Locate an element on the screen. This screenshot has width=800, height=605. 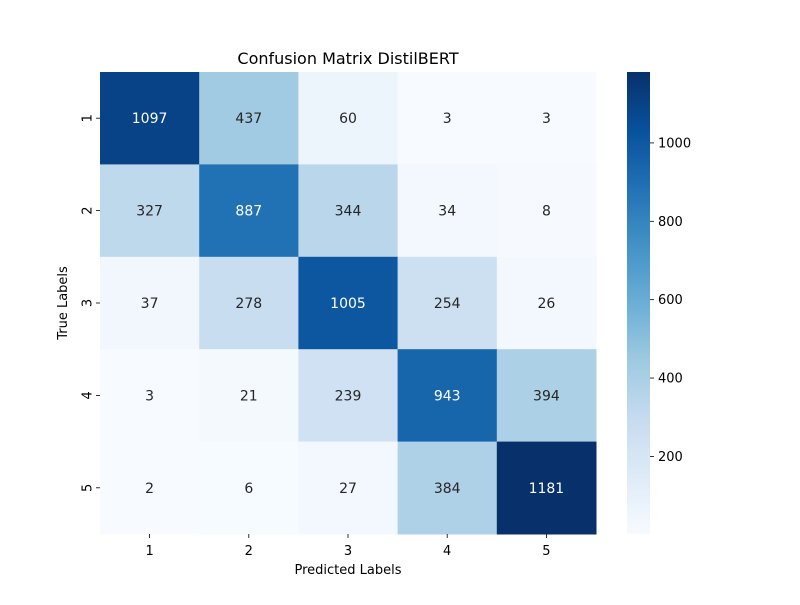
cell-value-label: 394 is located at coordinates (546, 396).